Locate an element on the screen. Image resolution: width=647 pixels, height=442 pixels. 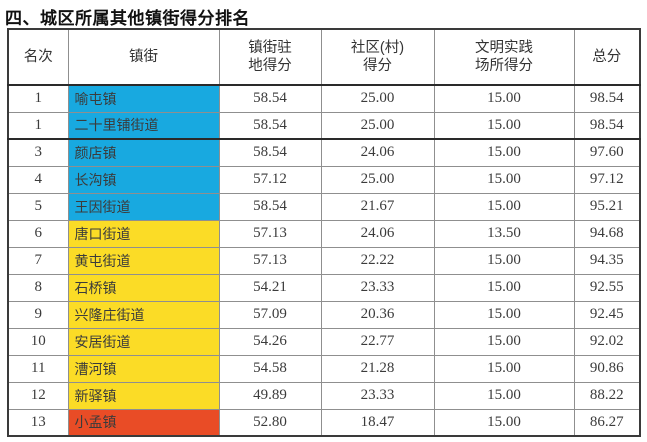
table-header-row: 名次 镇街 镇街驻 地得分 社区(村) 得分 文明实践 场所得分 总分 is located at coordinates (324, 57).